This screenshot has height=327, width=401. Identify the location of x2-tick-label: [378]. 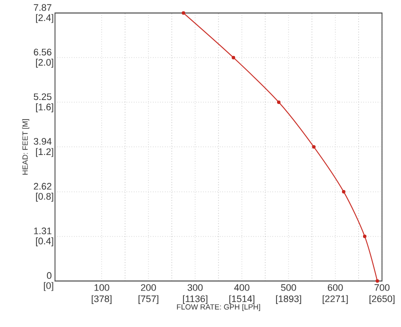
(102, 299).